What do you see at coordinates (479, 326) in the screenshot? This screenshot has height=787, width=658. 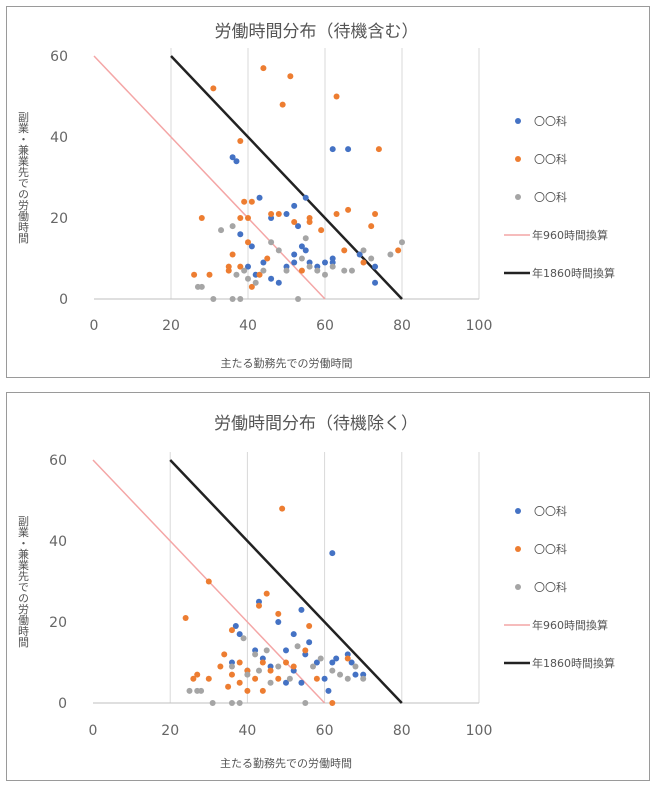 I see `x-tick-label: 100` at bounding box center [479, 326].